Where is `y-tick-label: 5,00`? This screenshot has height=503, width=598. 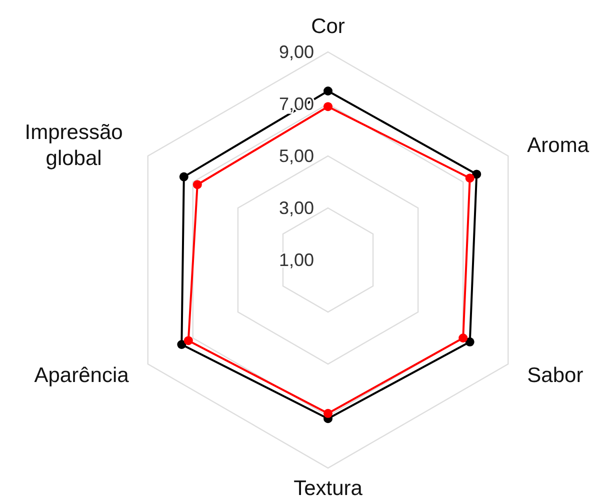 y-tick-label: 5,00 is located at coordinates (296, 156).